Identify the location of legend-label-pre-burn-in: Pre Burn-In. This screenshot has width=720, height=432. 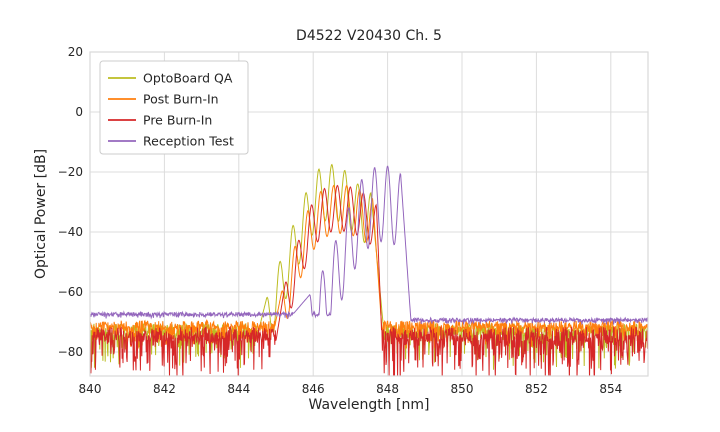
(177, 120).